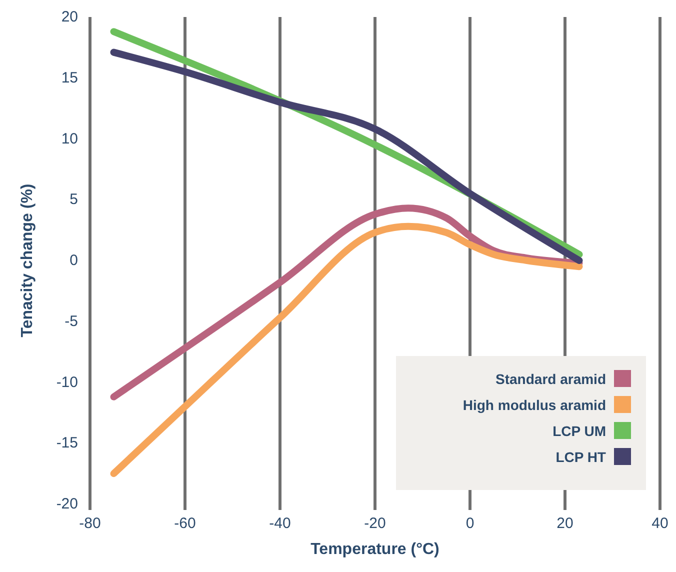  Describe the element at coordinates (69, 139) in the screenshot. I see `y-tick-label: 10` at that location.